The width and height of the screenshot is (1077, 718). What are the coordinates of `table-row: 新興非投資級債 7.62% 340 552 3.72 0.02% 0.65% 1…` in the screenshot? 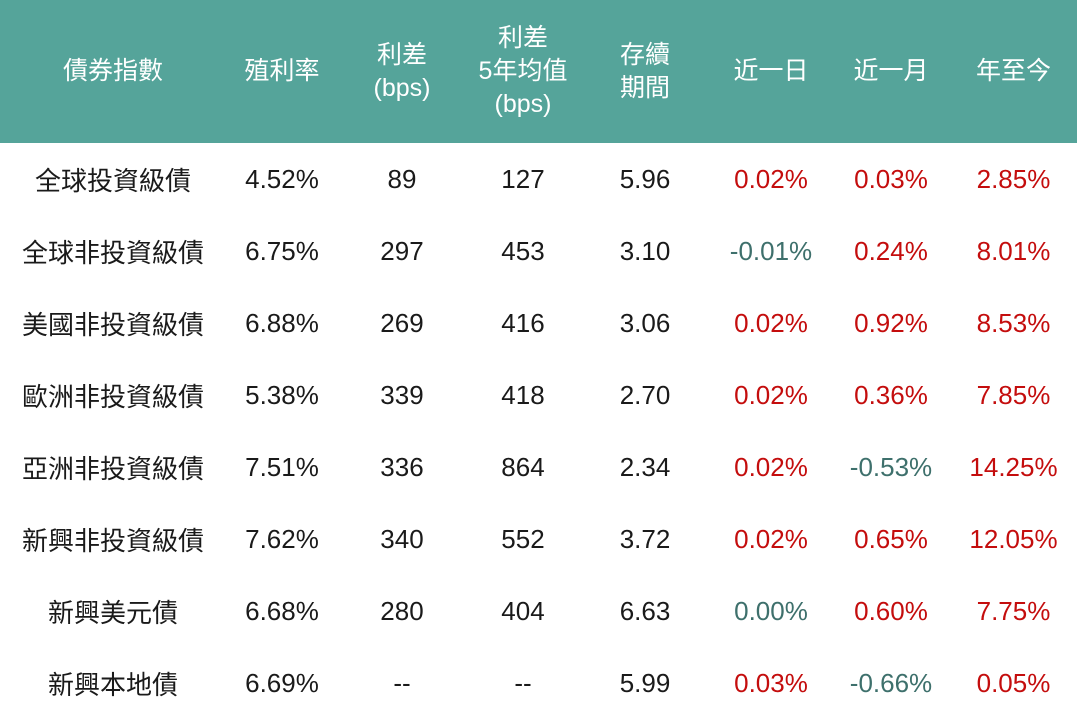 It's located at (538, 539).